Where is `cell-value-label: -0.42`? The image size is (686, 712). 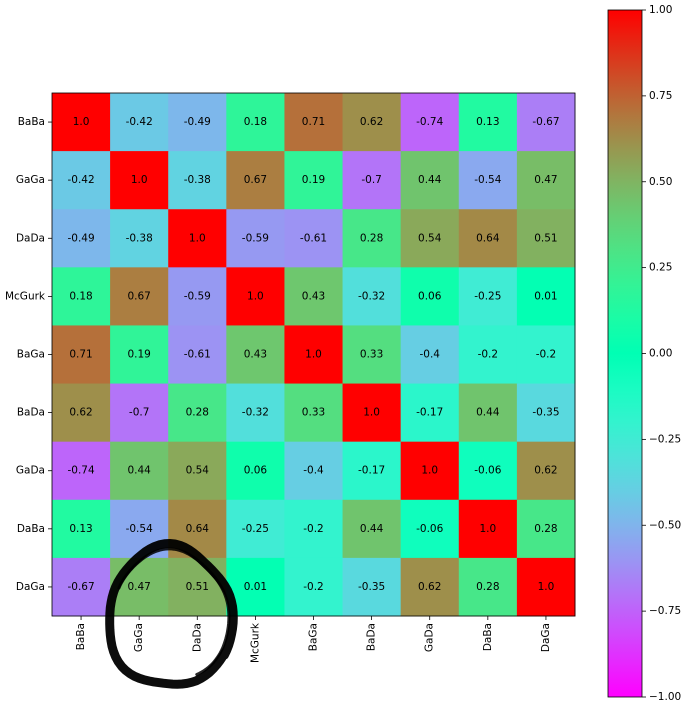 cell-value-label: -0.42 is located at coordinates (80, 180).